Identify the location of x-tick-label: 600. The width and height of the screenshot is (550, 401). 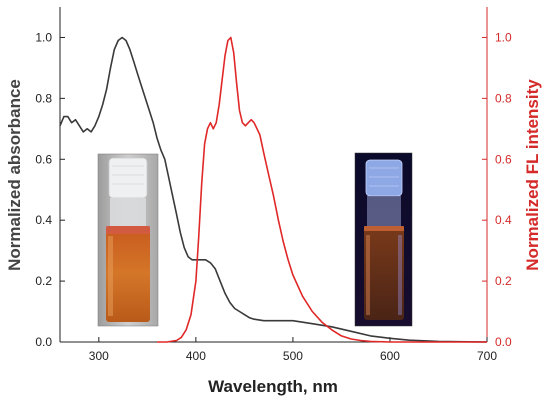
(390, 356).